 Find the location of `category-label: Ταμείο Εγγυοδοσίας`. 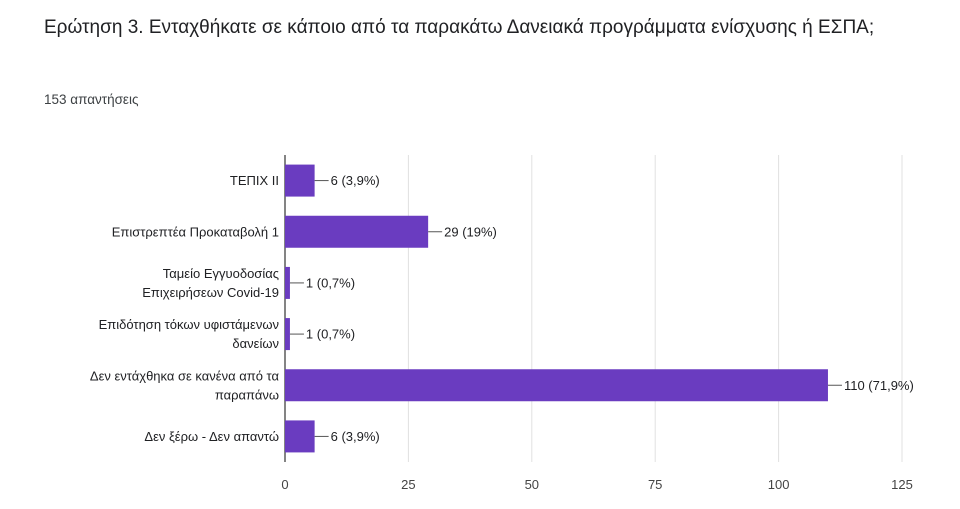

category-label: Ταμείο Εγγυοδοσίας is located at coordinates (221, 273).